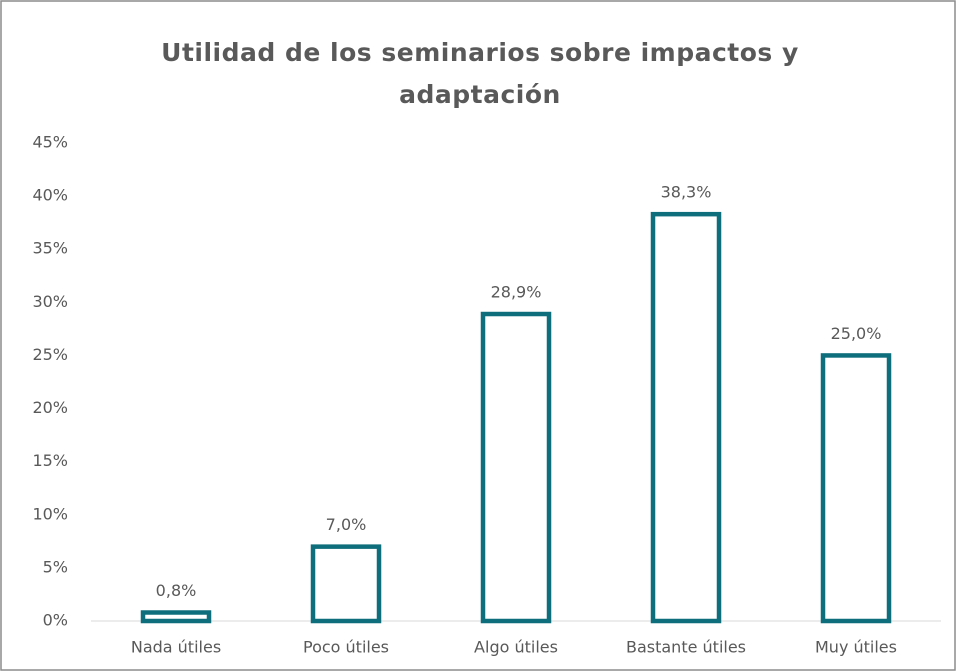 The image size is (957, 672). What do you see at coordinates (856, 647) in the screenshot?
I see `x-tick-label: Muy útiles` at bounding box center [856, 647].